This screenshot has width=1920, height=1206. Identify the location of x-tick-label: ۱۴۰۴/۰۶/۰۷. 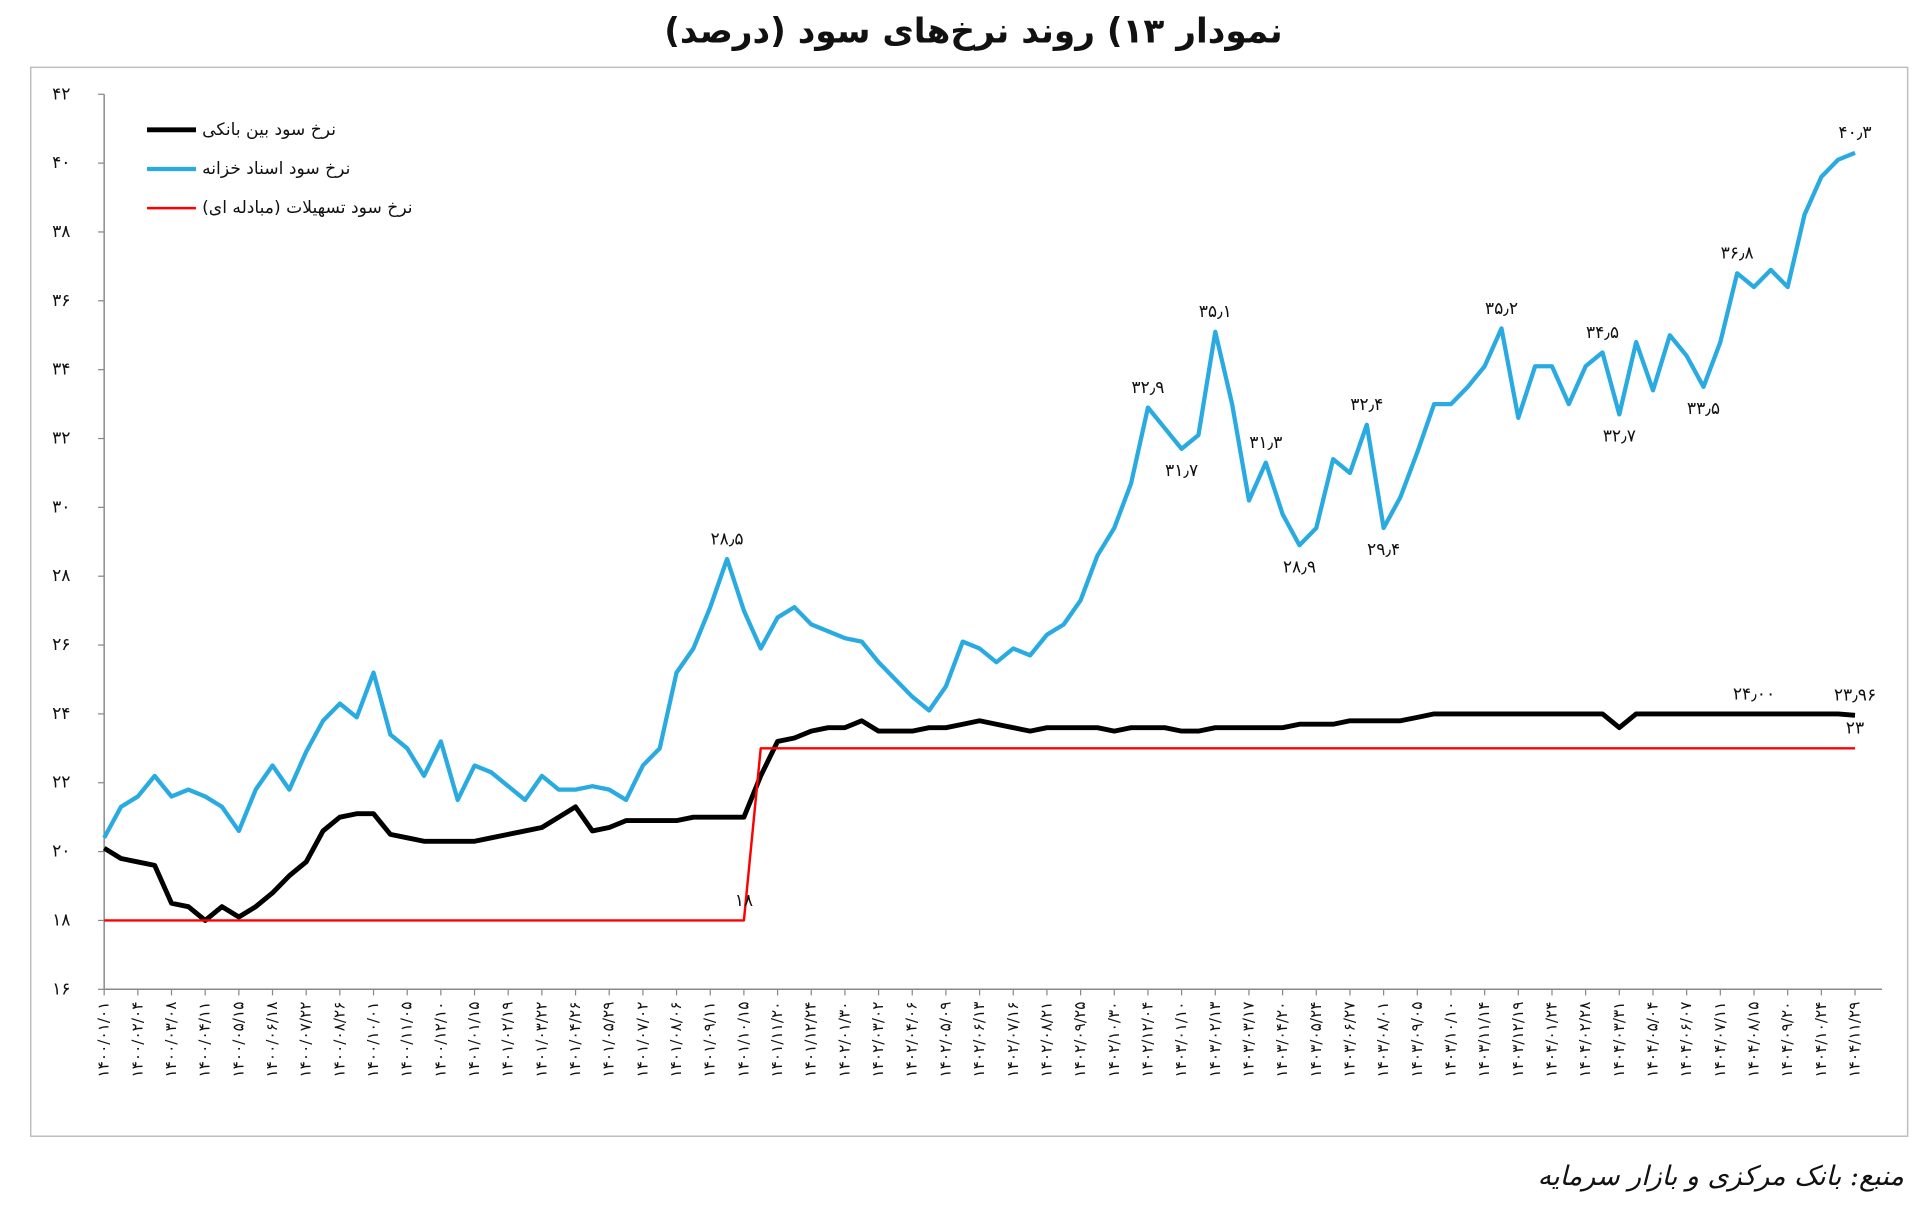
(1686, 1040).